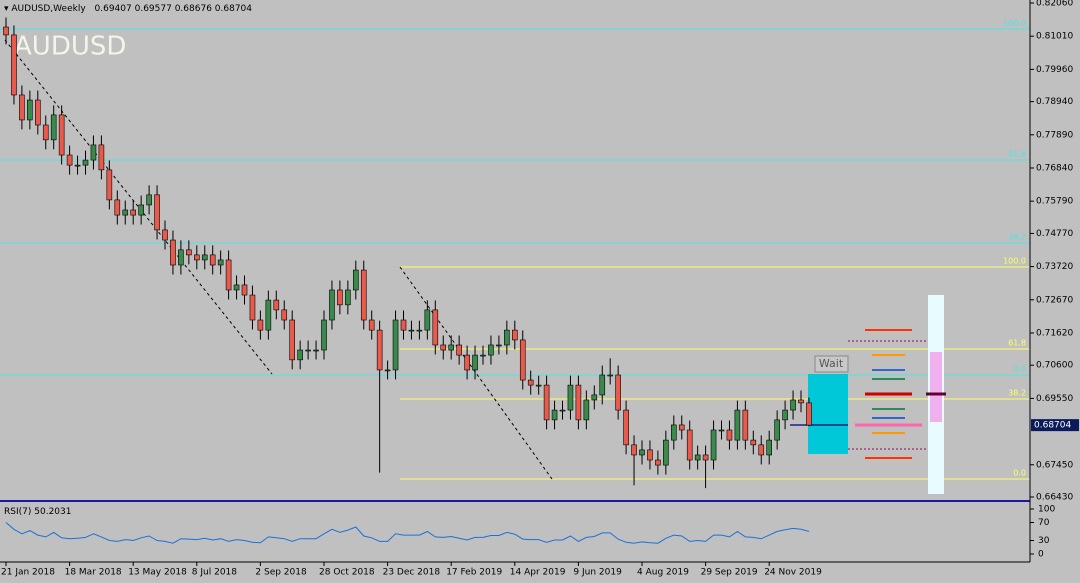 The height and width of the screenshot is (583, 1080). I want to click on rsi-tick-label: 100, so click(1046, 510).